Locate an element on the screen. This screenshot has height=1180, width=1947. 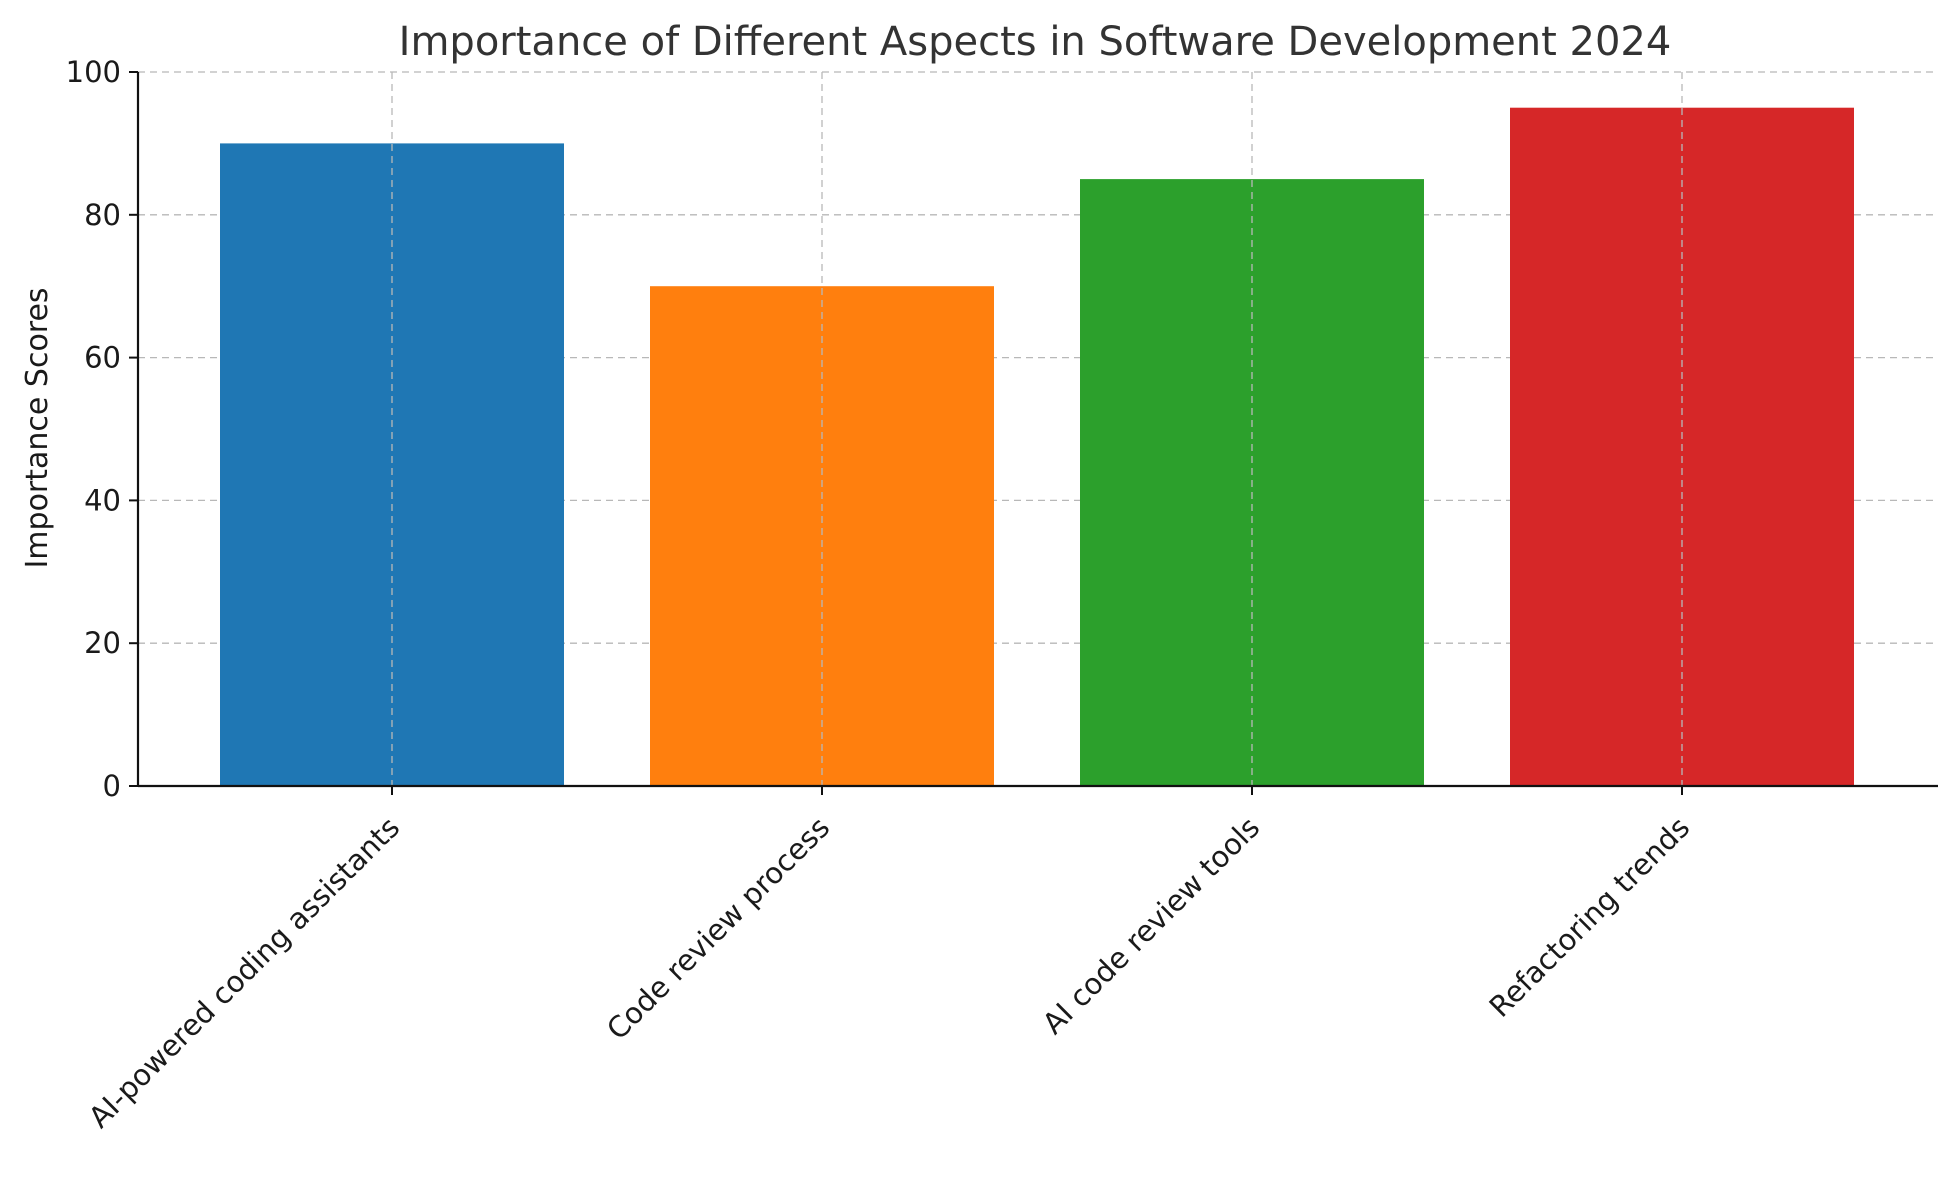
y-tick-label: 80 is located at coordinates (102, 215).